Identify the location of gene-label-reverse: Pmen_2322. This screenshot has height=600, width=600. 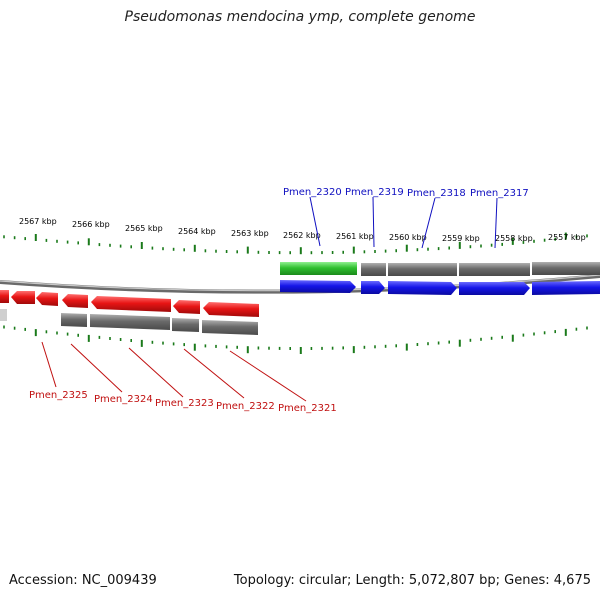
(245, 406).